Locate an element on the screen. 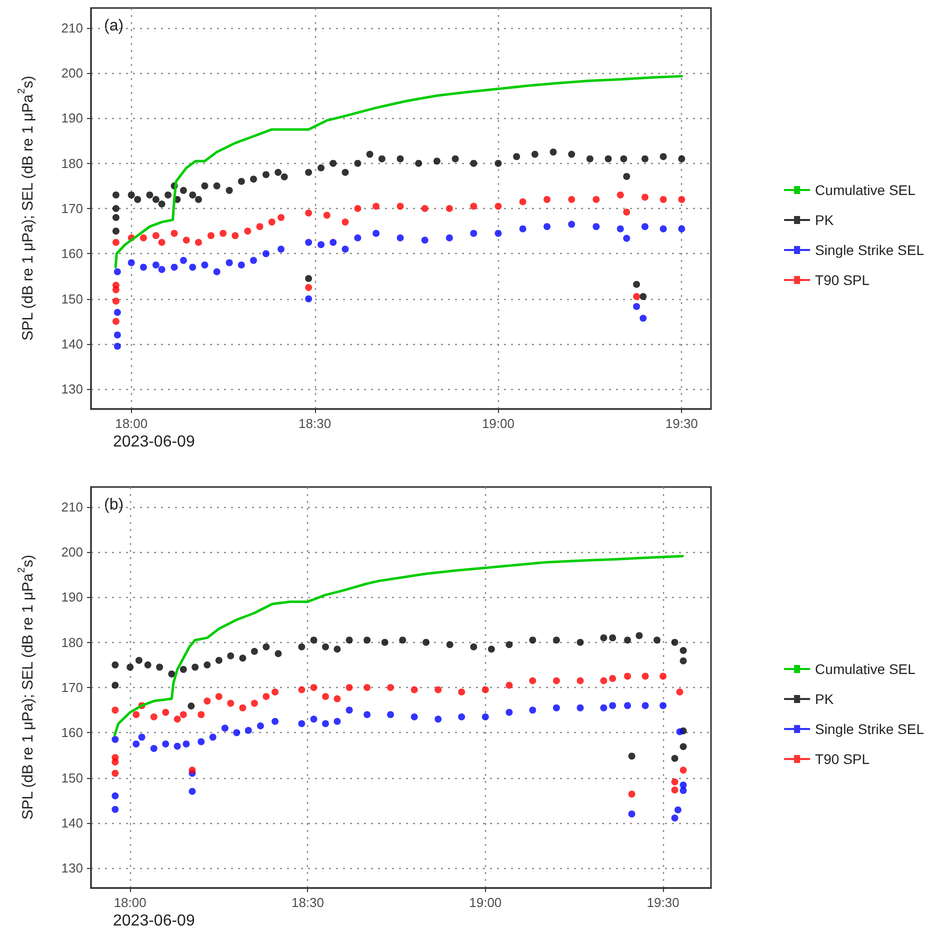 Image resolution: width=935 pixels, height=949 pixels. y-tick-label: 160 is located at coordinates (72, 732).